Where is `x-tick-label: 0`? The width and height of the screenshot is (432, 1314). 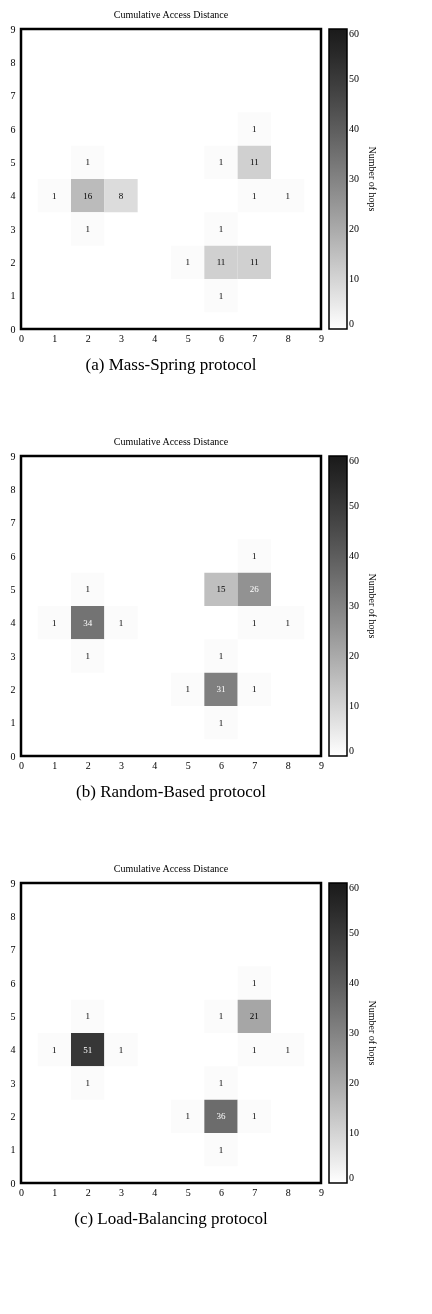 x-tick-label: 0 is located at coordinates (21, 1192).